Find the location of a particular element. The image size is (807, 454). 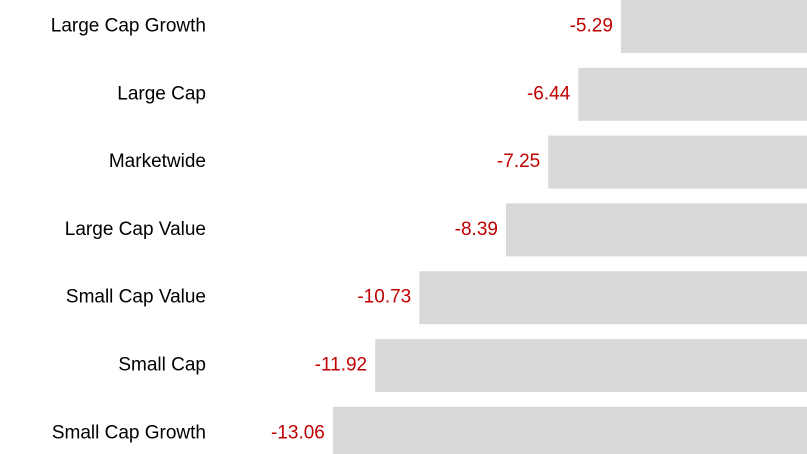

data-label: -10.73 is located at coordinates (384, 297).